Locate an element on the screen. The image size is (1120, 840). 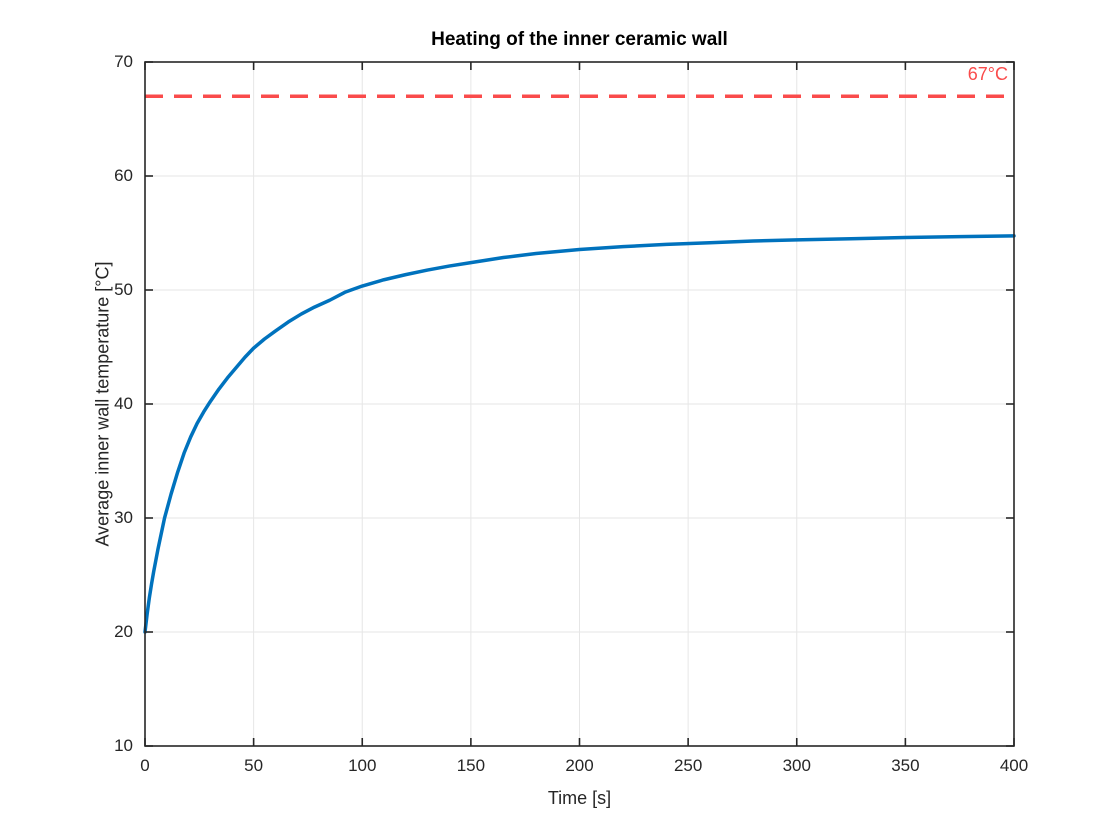
y-tick-label: 10 is located at coordinates (123, 745).